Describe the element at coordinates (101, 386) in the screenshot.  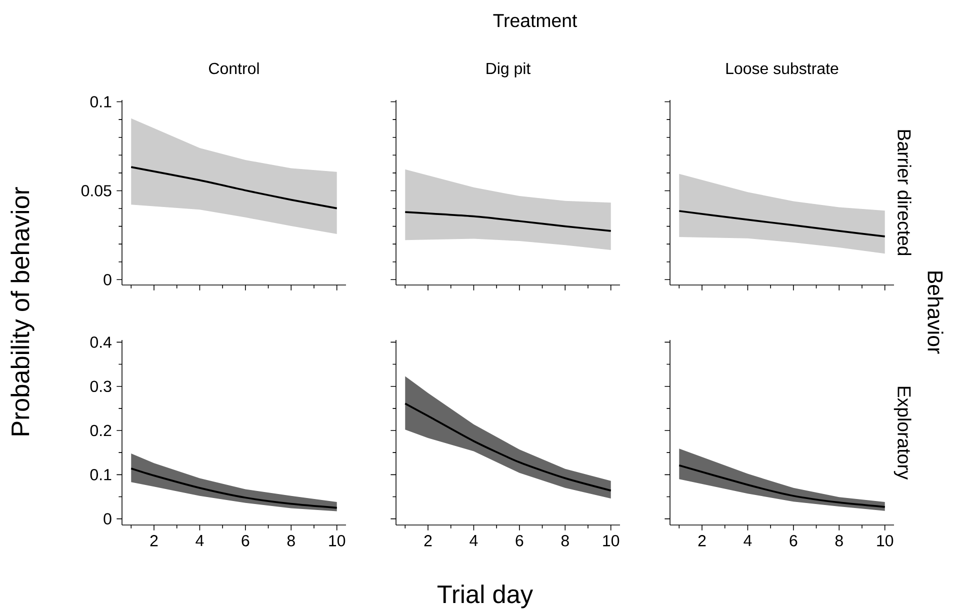
I see `y-tick-label: 0.3` at that location.